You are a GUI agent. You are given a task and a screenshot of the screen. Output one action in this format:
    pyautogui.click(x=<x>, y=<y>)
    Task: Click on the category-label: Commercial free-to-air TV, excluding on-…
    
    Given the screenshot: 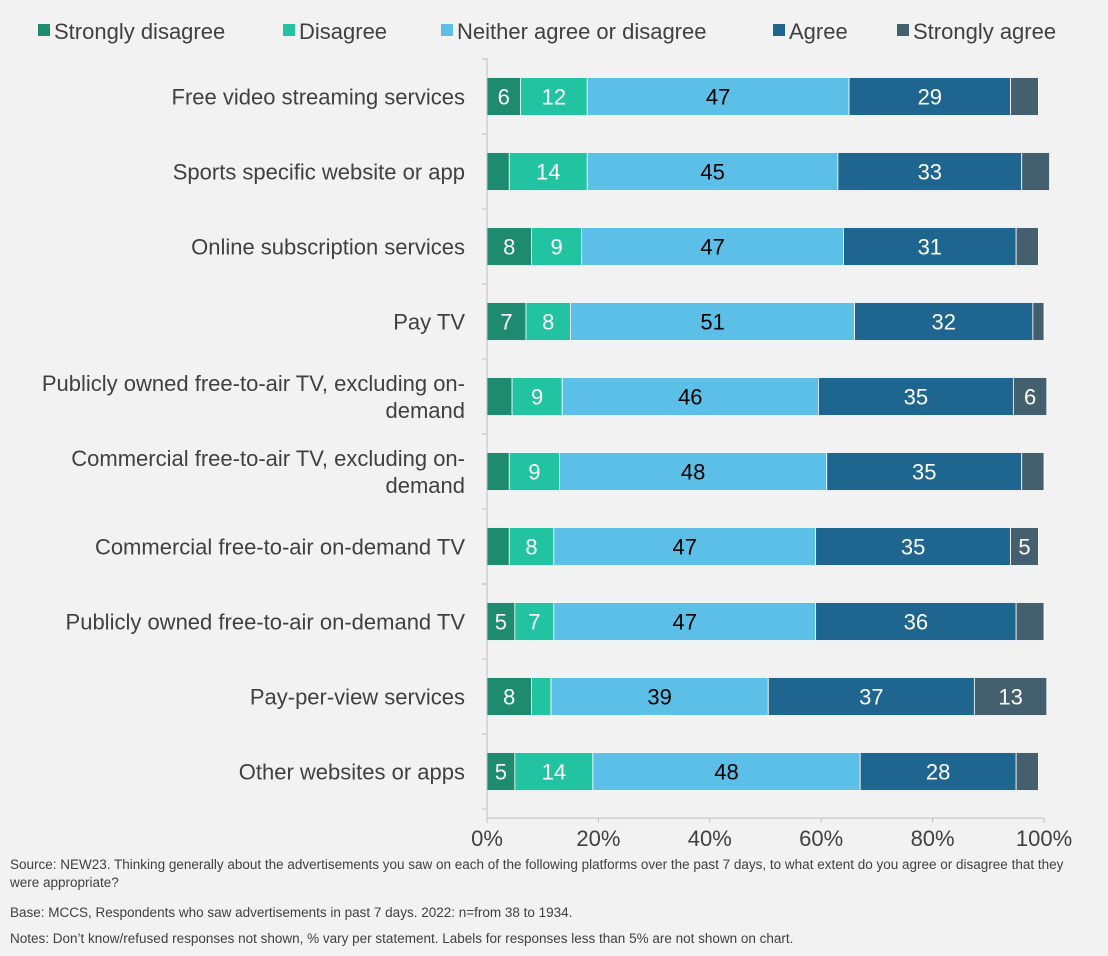 What is the action you would take?
    pyautogui.click(x=268, y=472)
    